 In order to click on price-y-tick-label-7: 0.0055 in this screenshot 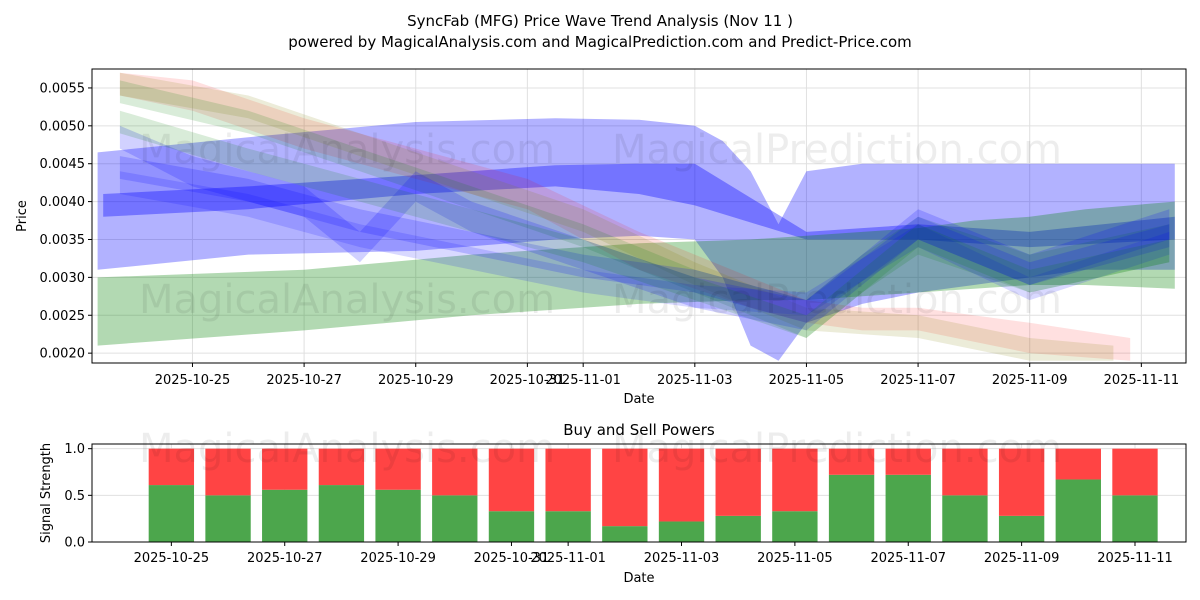, I will do `click(63, 88)`.